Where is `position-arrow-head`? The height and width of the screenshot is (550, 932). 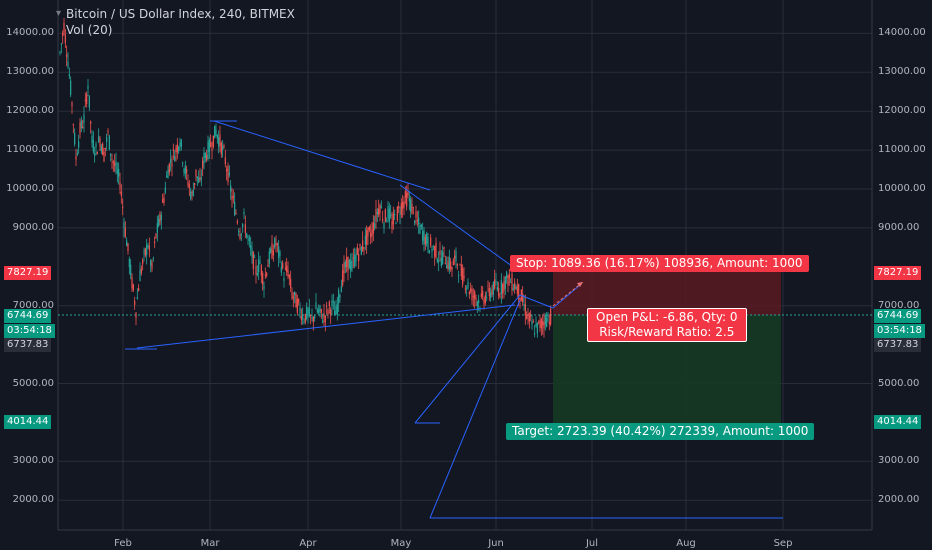
position-arrow-head is located at coordinates (580, 284).